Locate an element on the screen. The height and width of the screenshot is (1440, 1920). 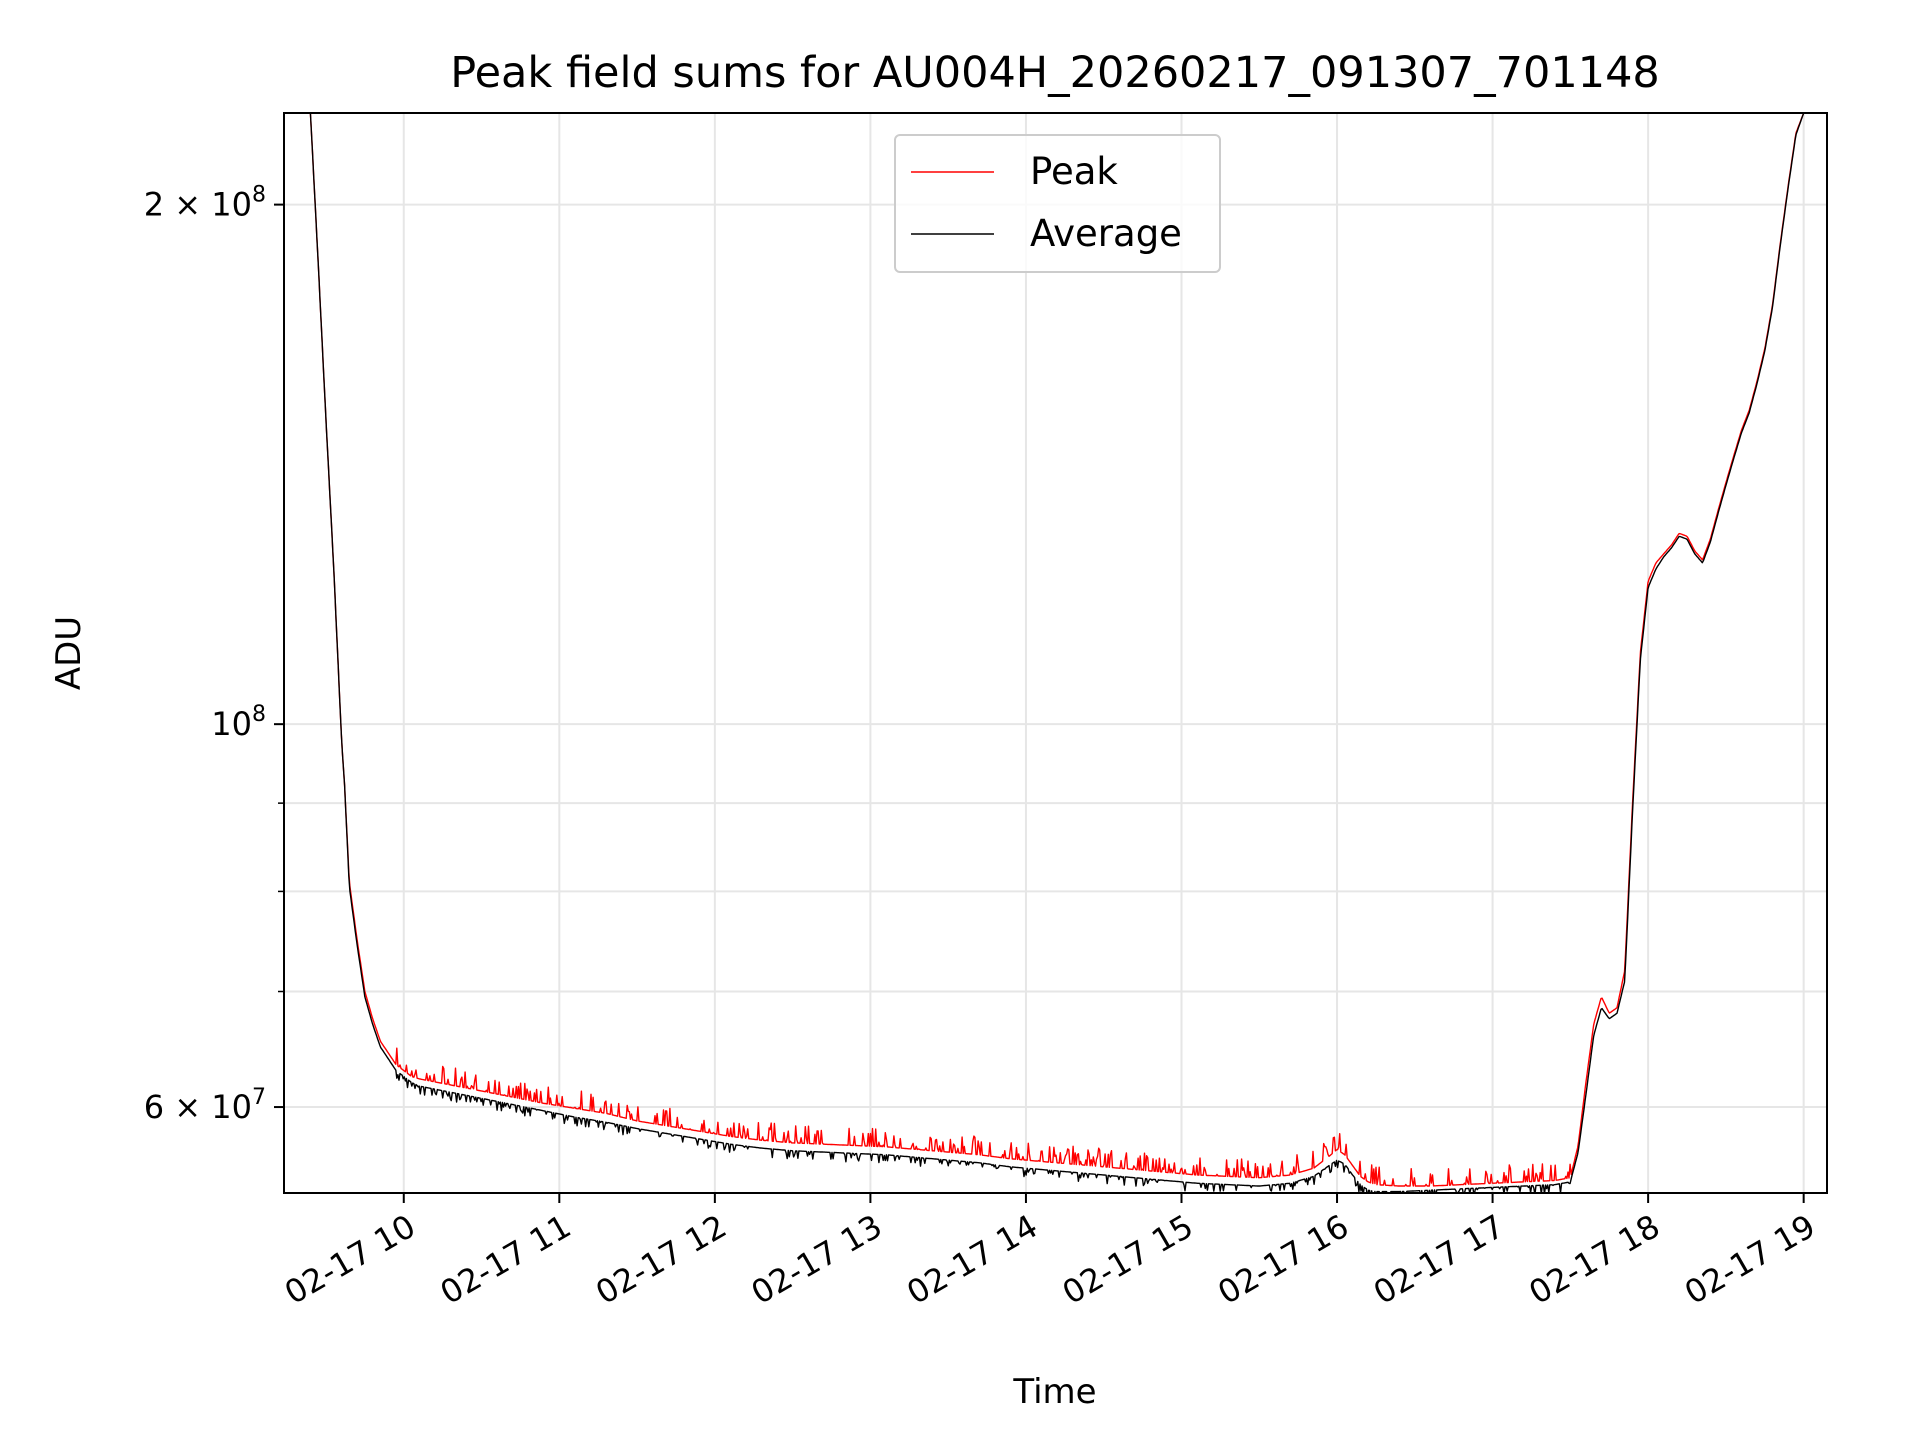
y-axis-label: ADU is located at coordinates (69, 653).